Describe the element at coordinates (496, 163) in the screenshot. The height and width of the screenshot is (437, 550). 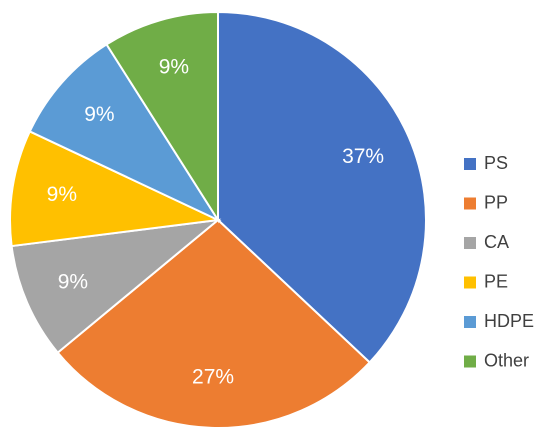
I see `legend-label: PS` at that location.